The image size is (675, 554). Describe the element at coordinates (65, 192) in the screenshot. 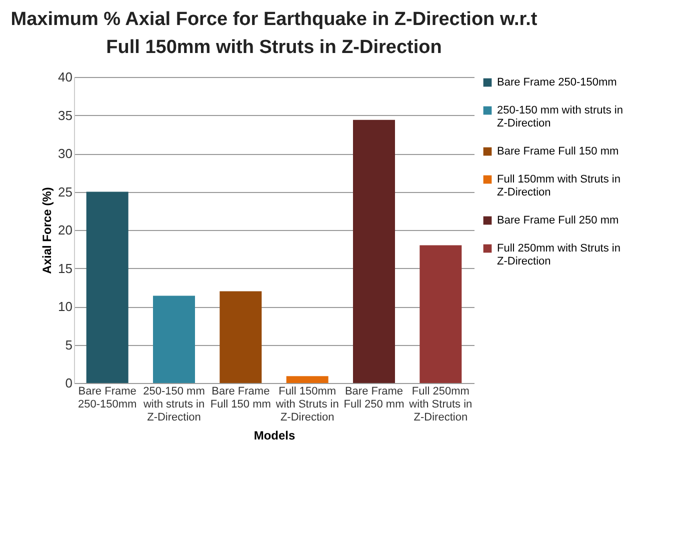

I see `y-tick-label: 25` at that location.